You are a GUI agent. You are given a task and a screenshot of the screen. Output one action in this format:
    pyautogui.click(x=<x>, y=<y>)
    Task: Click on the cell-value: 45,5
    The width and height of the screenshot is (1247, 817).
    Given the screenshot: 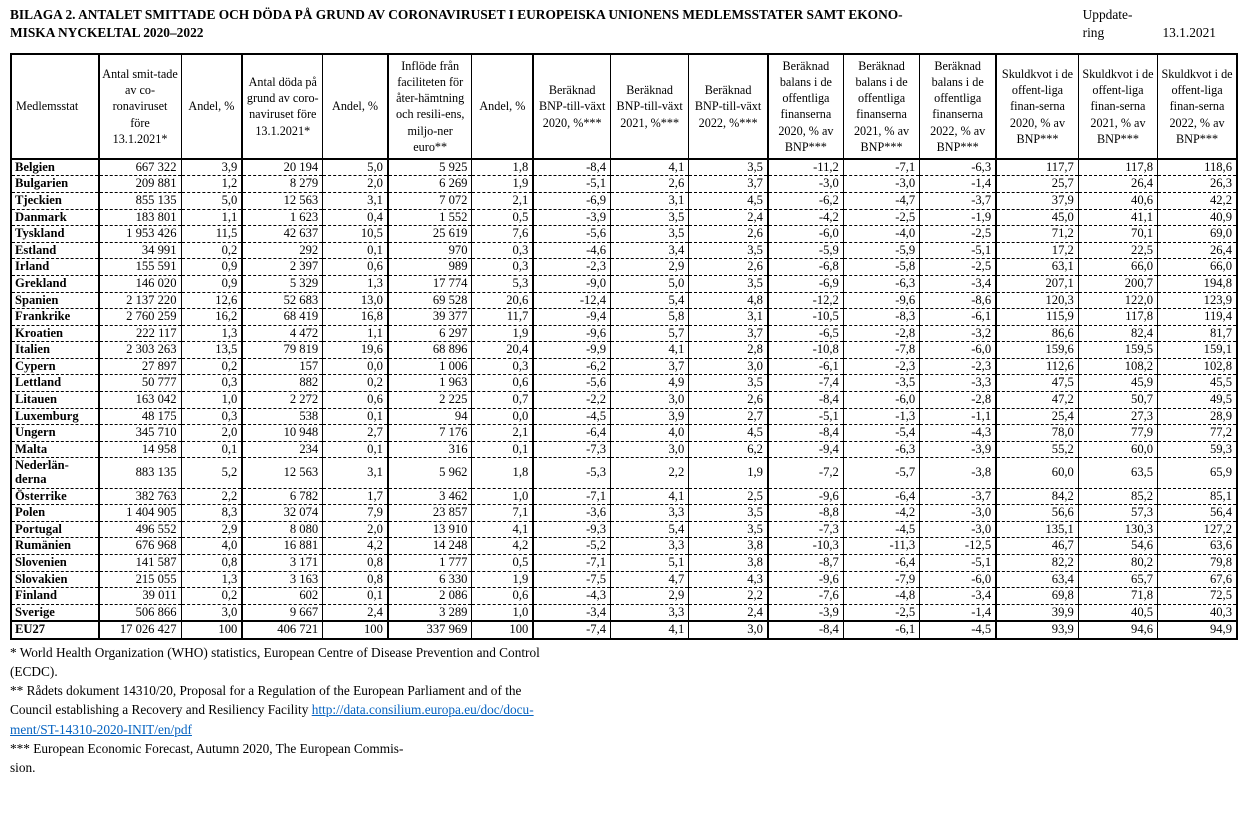 What is the action you would take?
    pyautogui.click(x=1197, y=383)
    